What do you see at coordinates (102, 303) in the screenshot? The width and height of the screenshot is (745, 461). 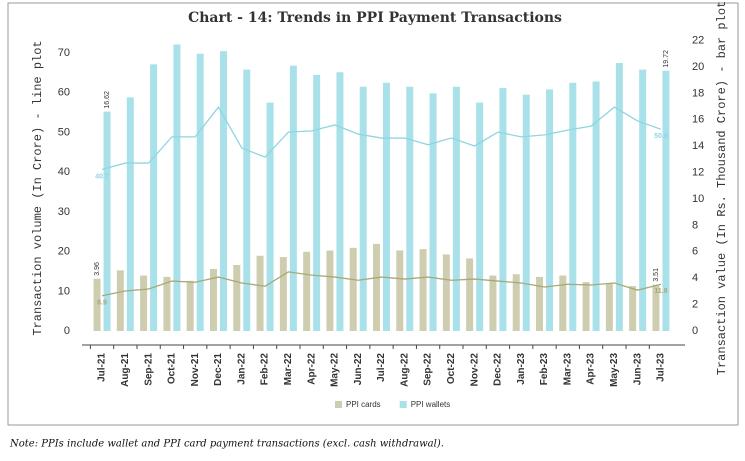 I see `line-value-label: 8.9` at bounding box center [102, 303].